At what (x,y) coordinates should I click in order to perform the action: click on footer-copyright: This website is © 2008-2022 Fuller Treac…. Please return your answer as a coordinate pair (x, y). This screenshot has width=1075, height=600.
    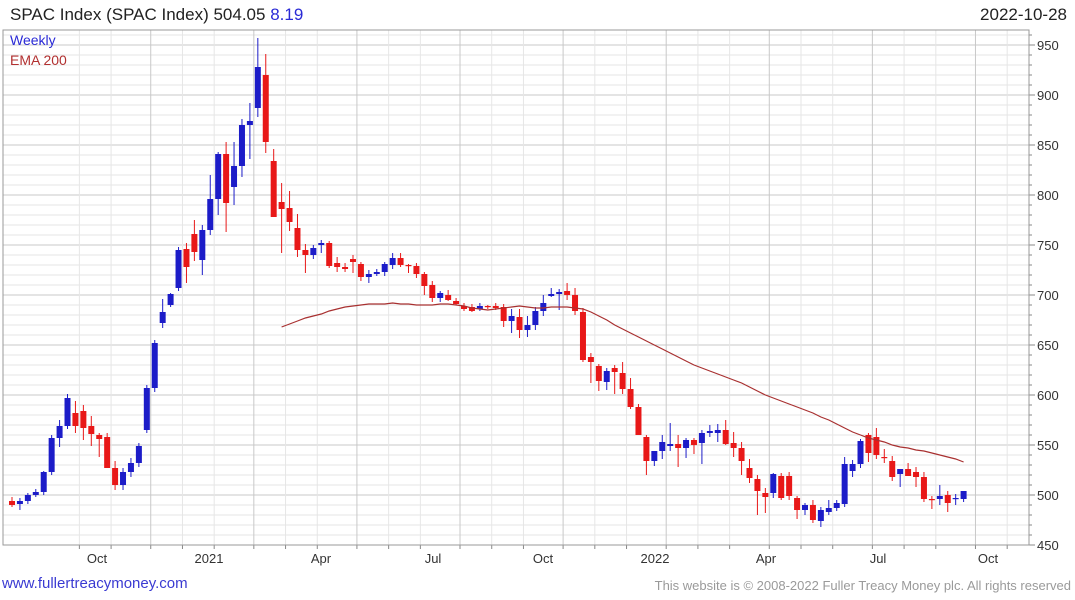
    Looking at the image, I should click on (862, 585).